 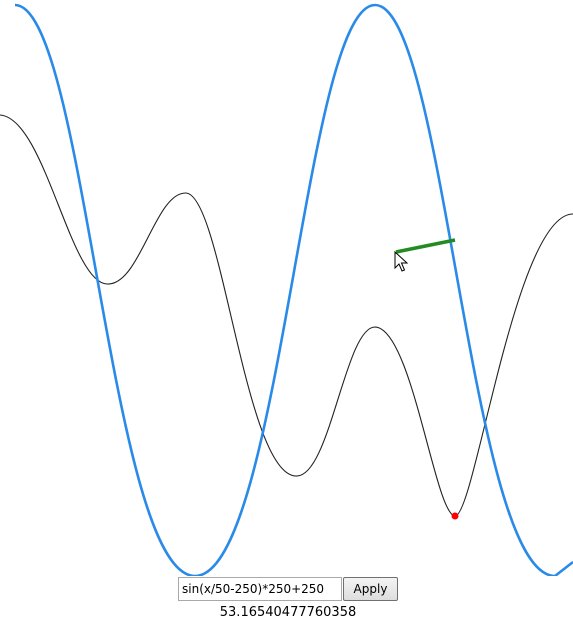 What do you see at coordinates (370, 589) in the screenshot?
I see `apply-button: Apply` at bounding box center [370, 589].